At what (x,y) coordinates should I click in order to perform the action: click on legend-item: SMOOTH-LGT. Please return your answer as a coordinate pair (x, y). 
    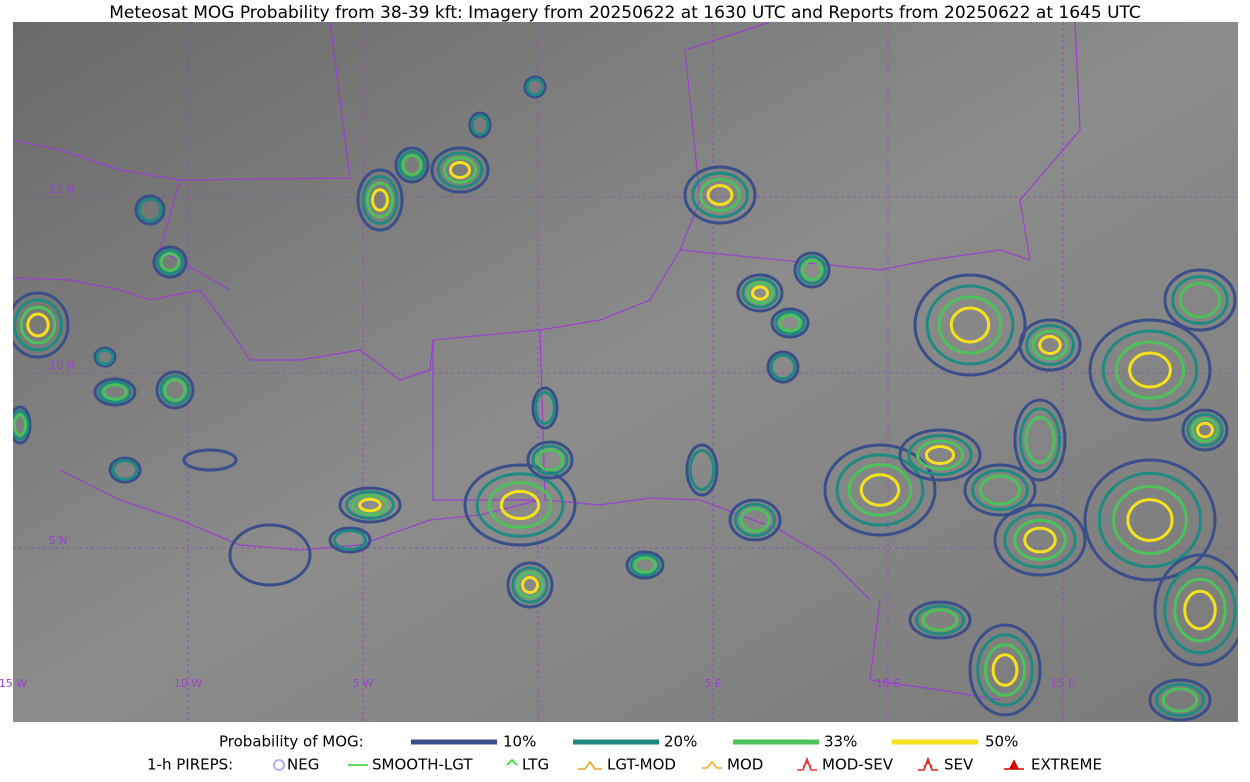
    Looking at the image, I should click on (422, 765).